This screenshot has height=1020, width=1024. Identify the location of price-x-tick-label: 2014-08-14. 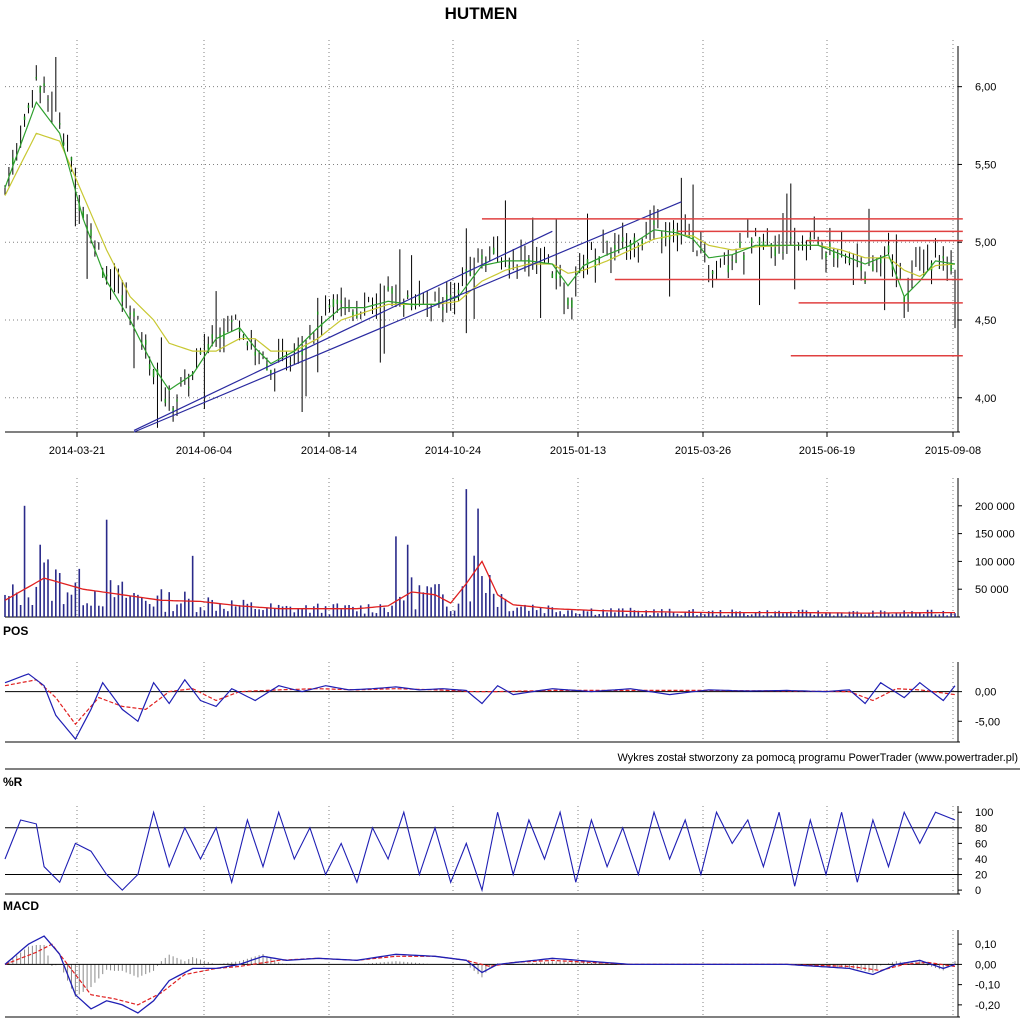
(329, 451).